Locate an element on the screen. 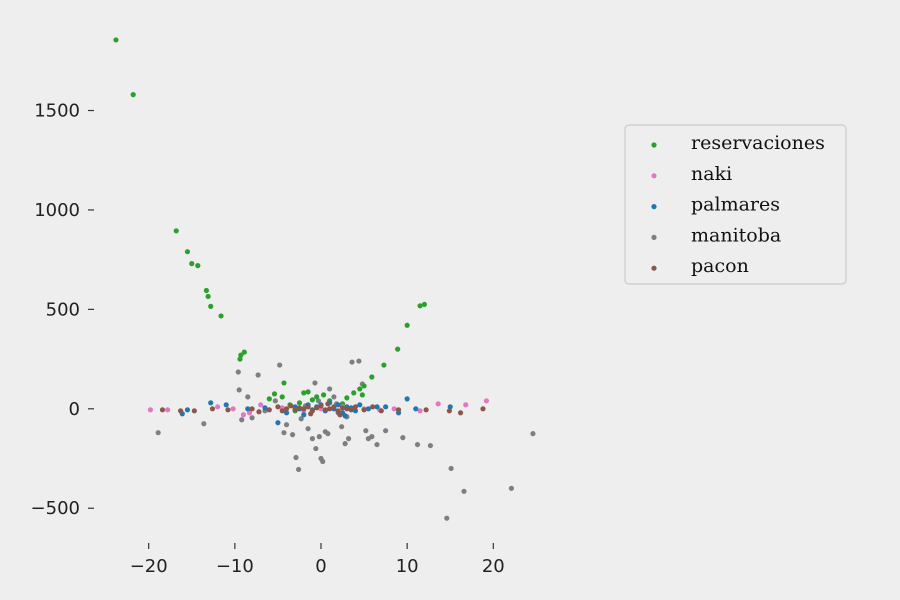 The image size is (900, 600). legend: reservaciones naki palmares manitoba pacon is located at coordinates (735, 204).